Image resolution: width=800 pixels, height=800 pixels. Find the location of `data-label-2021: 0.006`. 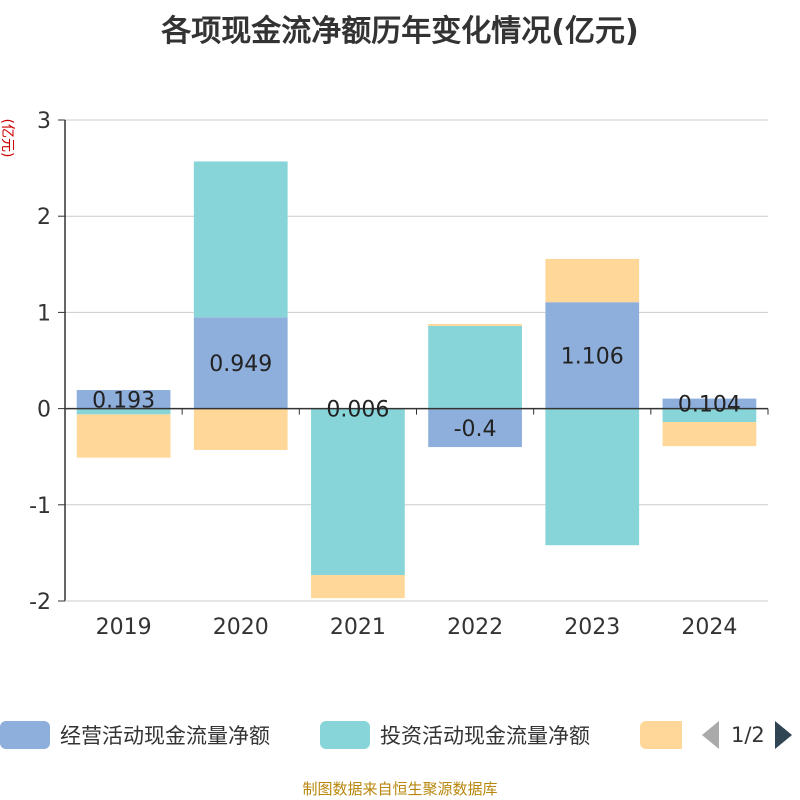

data-label-2021: 0.006 is located at coordinates (357, 409).